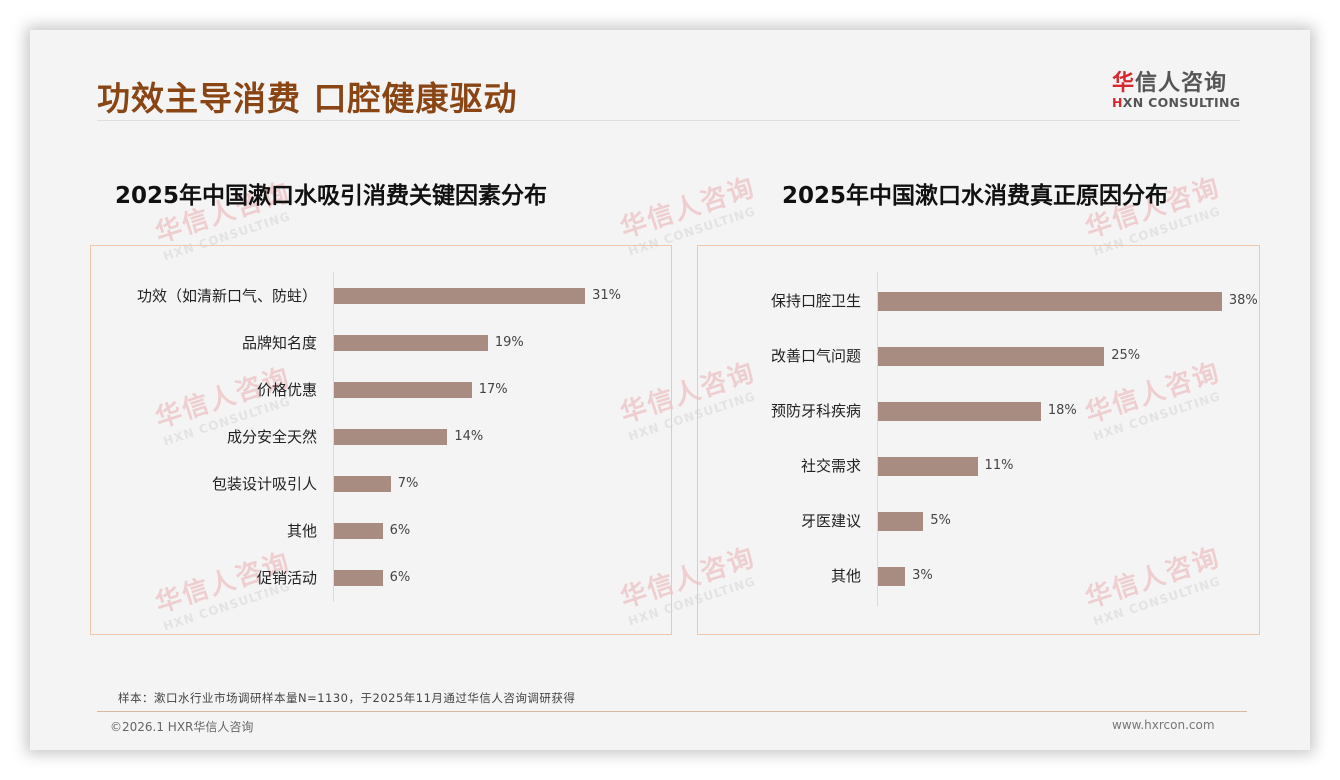 The image size is (1340, 780). Describe the element at coordinates (1124, 83) in the screenshot. I see `logo-cn-first: 华` at that location.